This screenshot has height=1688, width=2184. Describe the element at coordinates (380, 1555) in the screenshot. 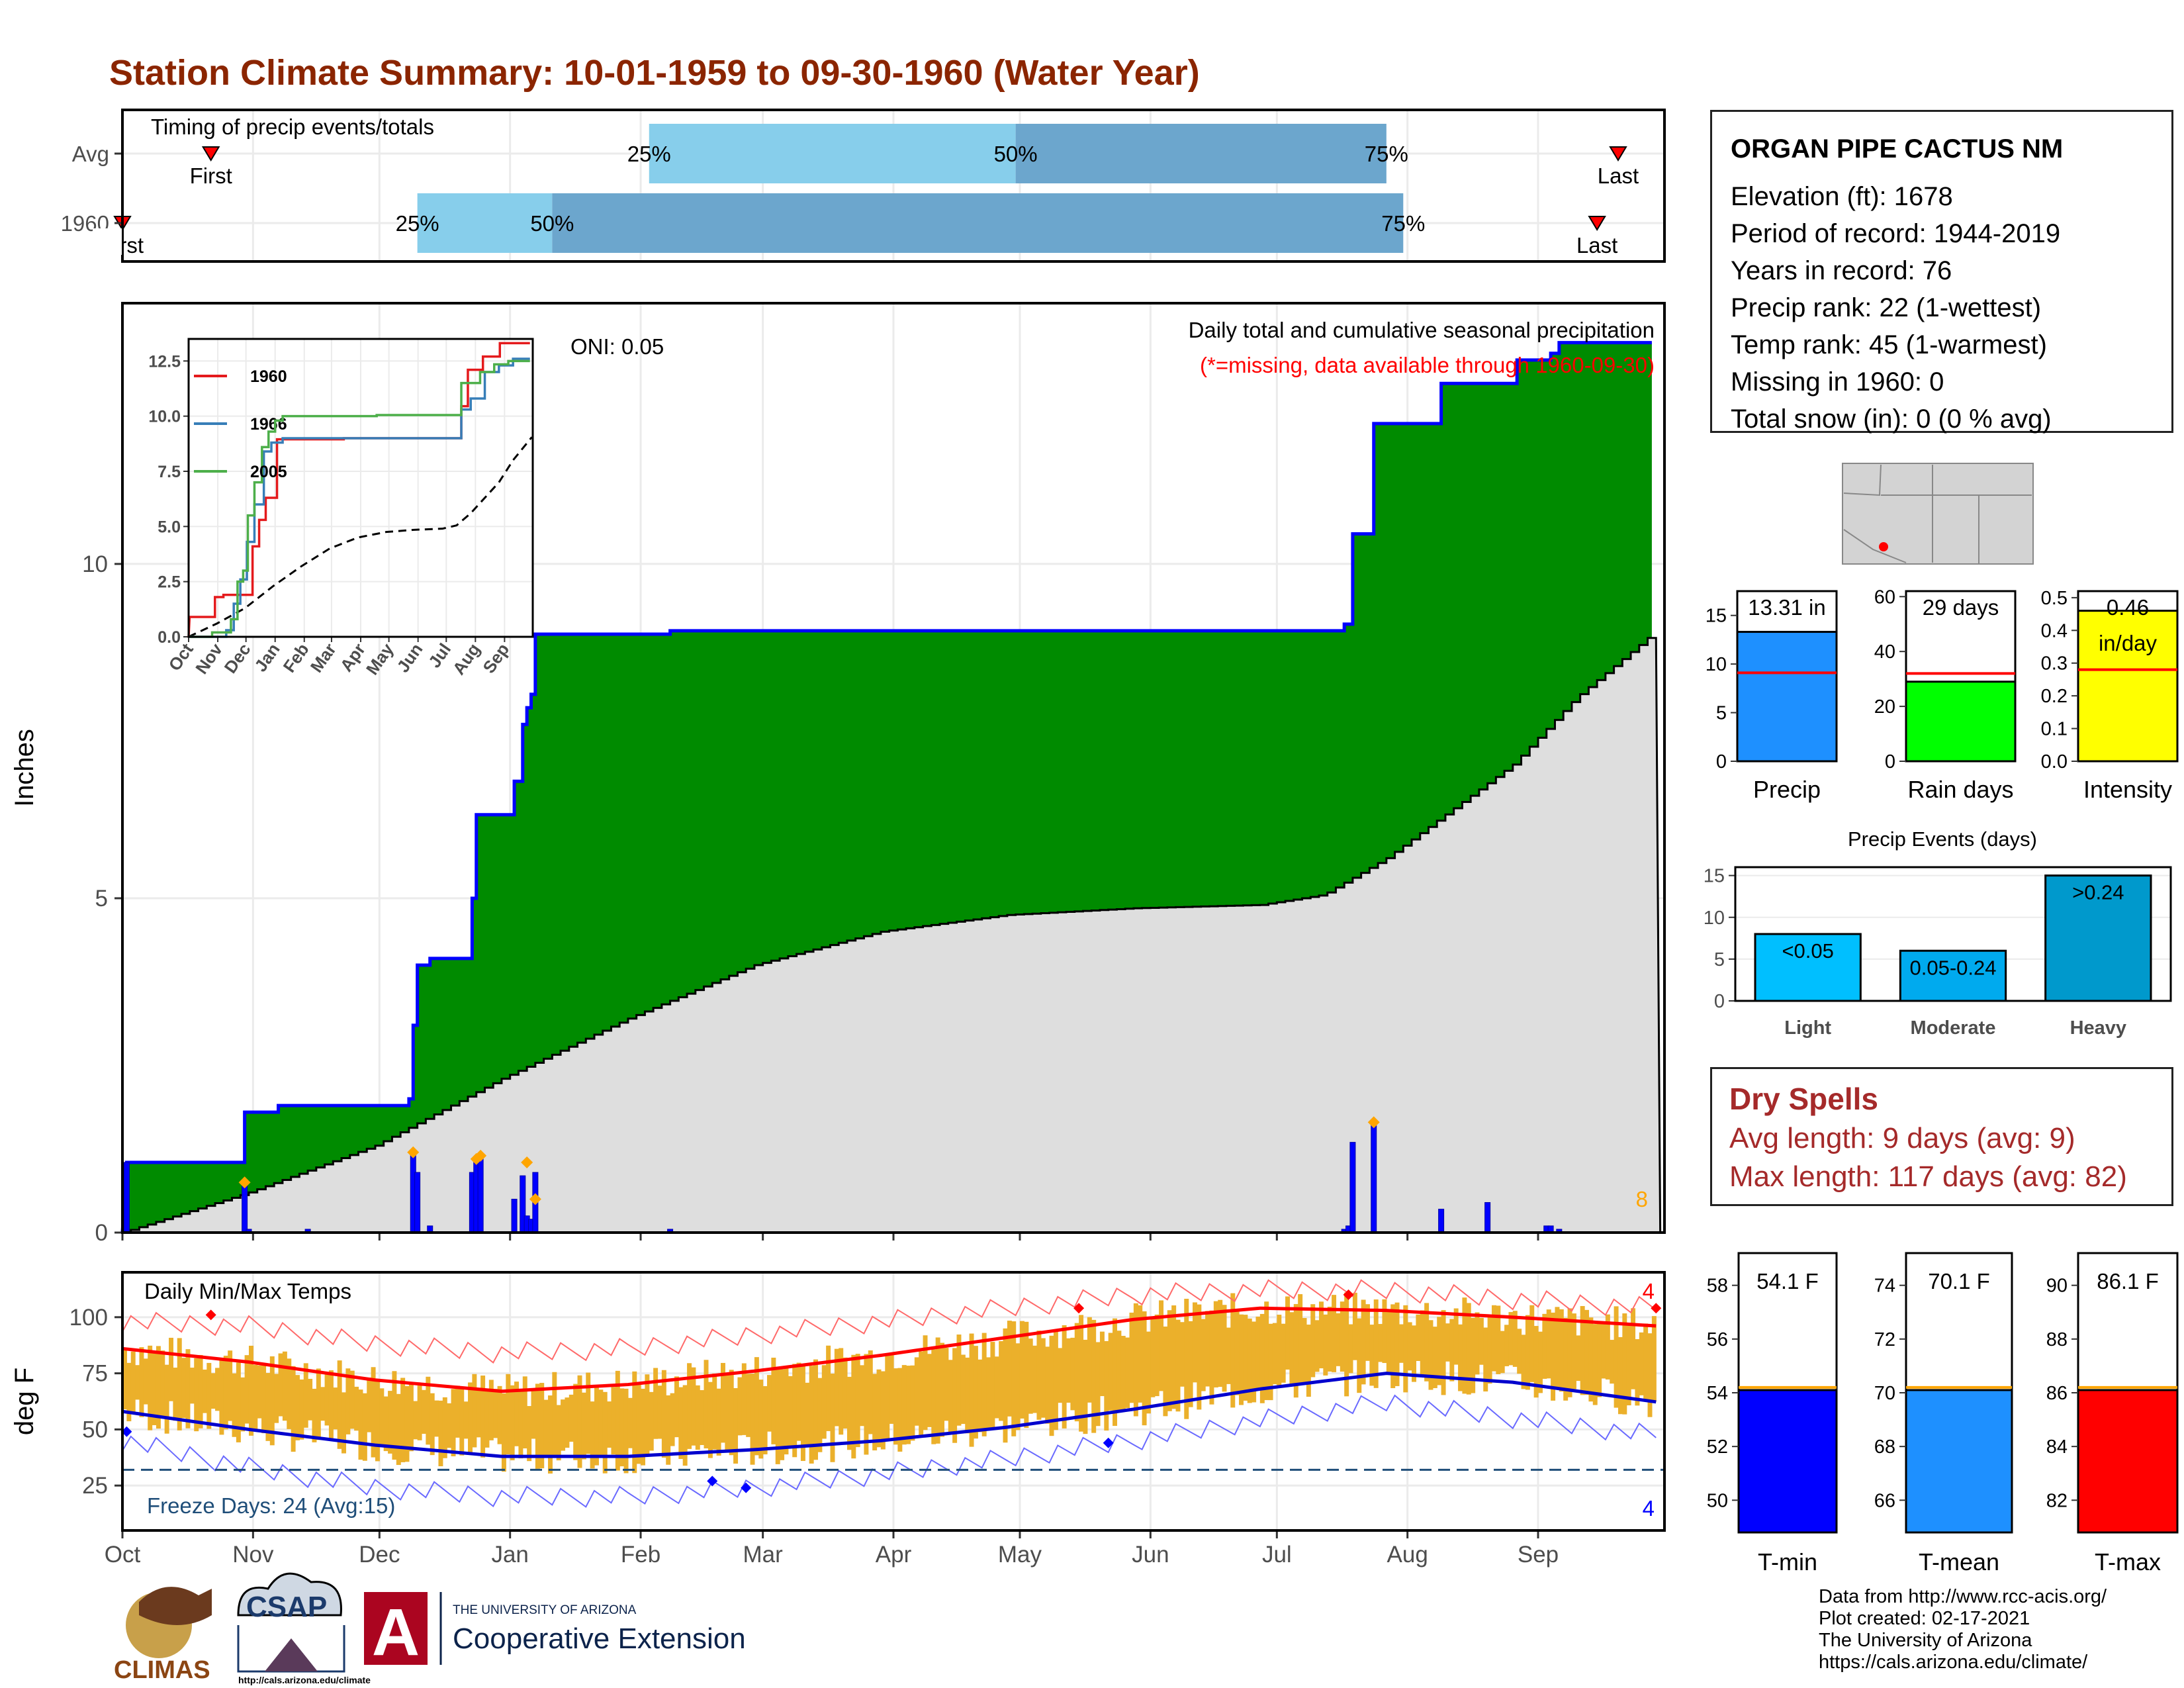

I see `month-label: Dec` at that location.